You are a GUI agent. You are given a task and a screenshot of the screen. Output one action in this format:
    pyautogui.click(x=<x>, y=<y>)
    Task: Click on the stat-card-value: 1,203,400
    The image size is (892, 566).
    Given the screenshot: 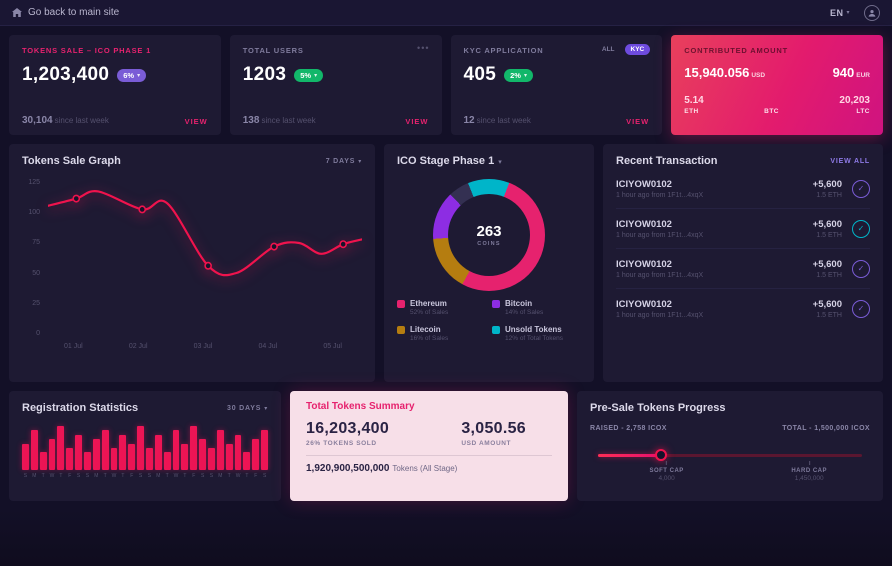 What is the action you would take?
    pyautogui.click(x=66, y=74)
    